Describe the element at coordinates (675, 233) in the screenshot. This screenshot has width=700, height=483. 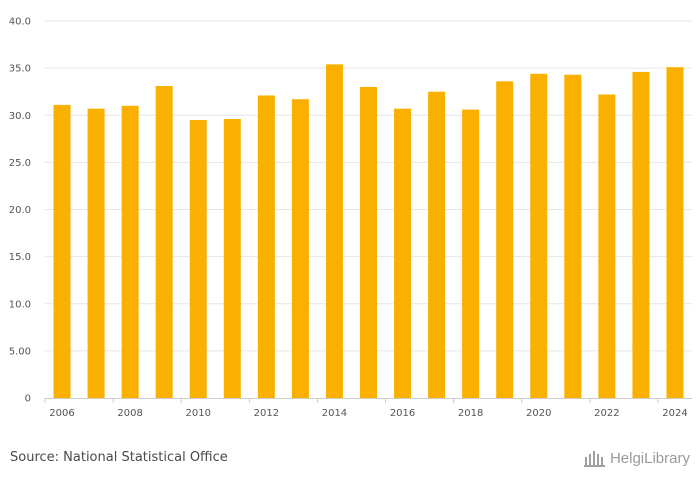
I see `bar-2024` at that location.